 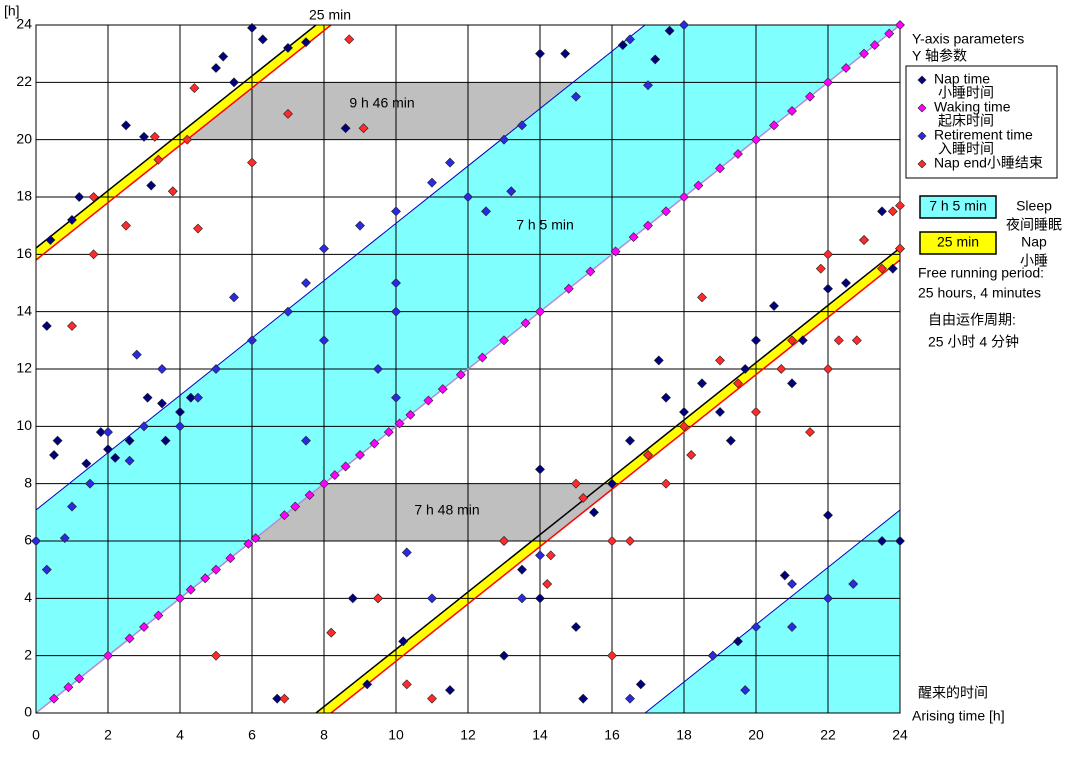 What do you see at coordinates (966, 121) in the screenshot?
I see `legend-label-cn: 起床时间` at bounding box center [966, 121].